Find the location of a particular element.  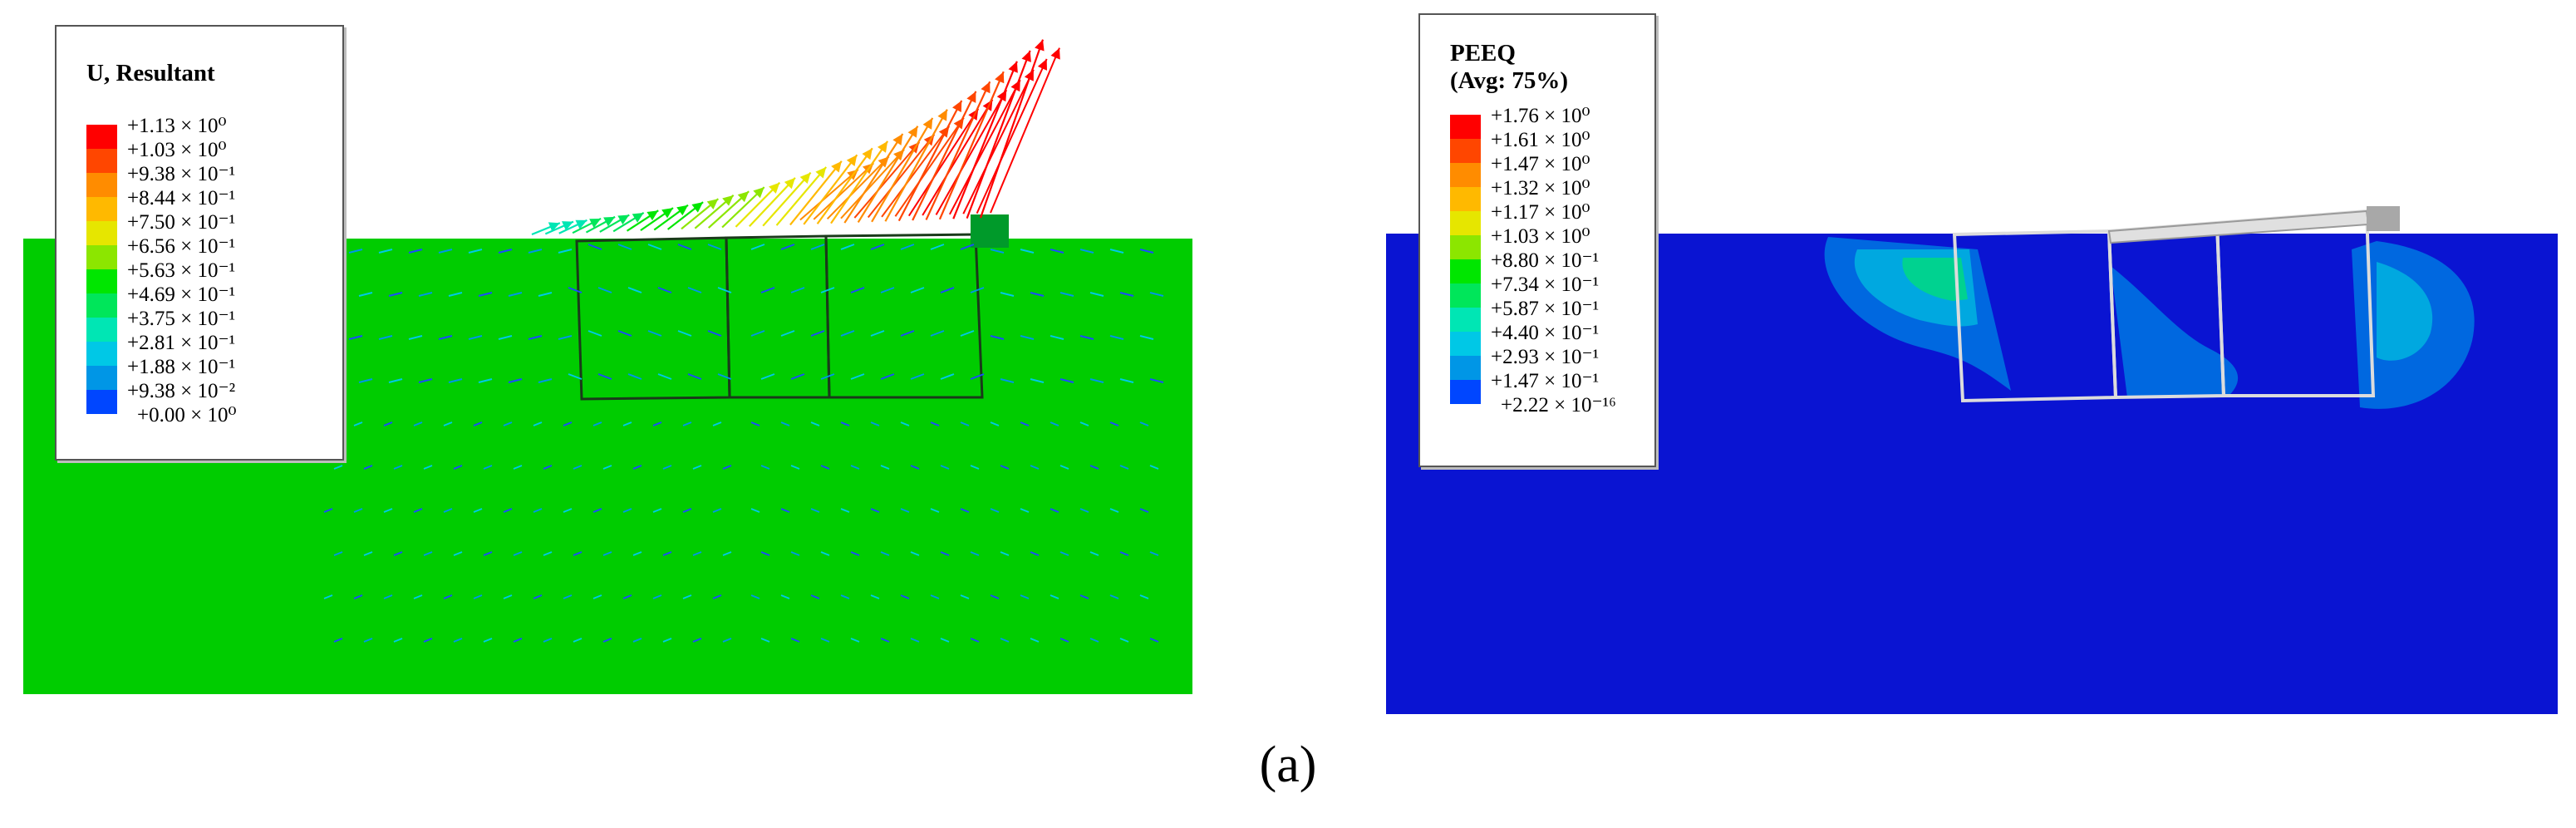

right-legend-entry: +1.32 × 10⁰ is located at coordinates (1520, 194).